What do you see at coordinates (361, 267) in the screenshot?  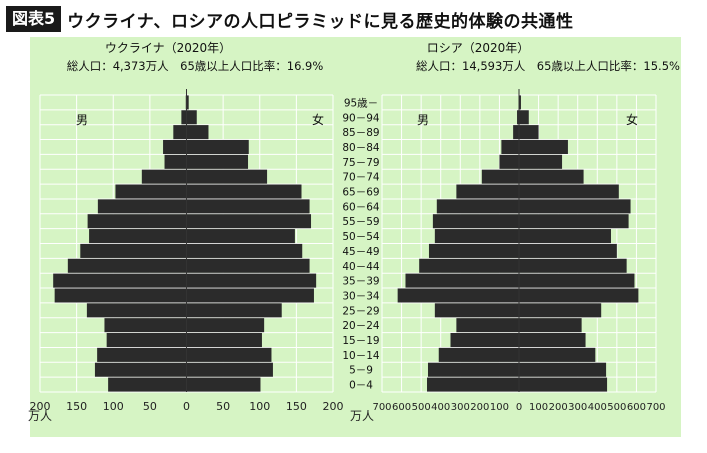 I see `age-group-label: 40－44` at bounding box center [361, 267].